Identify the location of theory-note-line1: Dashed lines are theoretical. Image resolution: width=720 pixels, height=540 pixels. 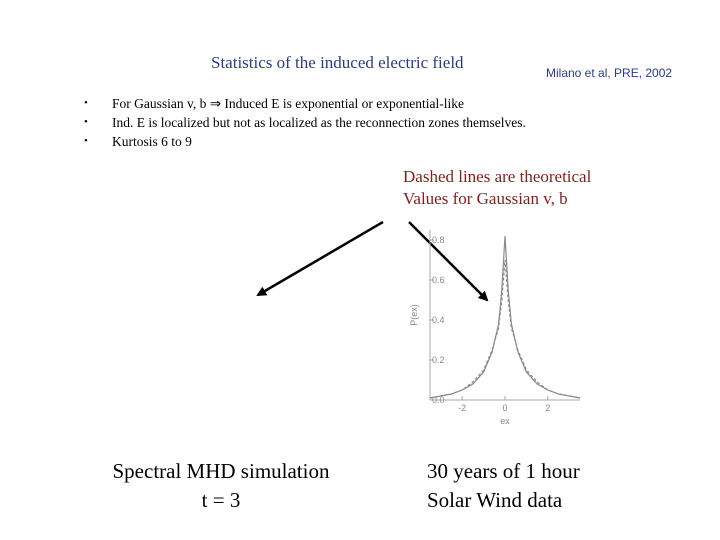
(497, 176).